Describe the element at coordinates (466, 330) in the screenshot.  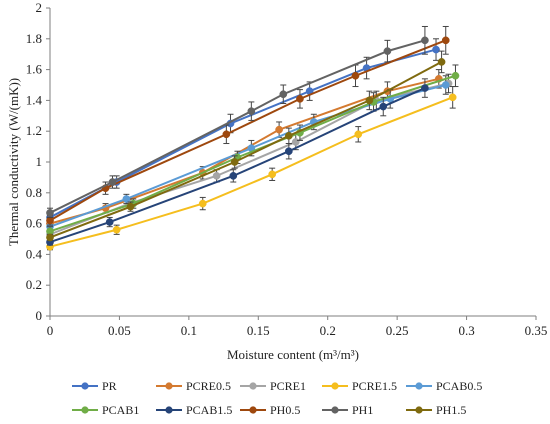
I see `x-tick-label: 0.3` at that location.